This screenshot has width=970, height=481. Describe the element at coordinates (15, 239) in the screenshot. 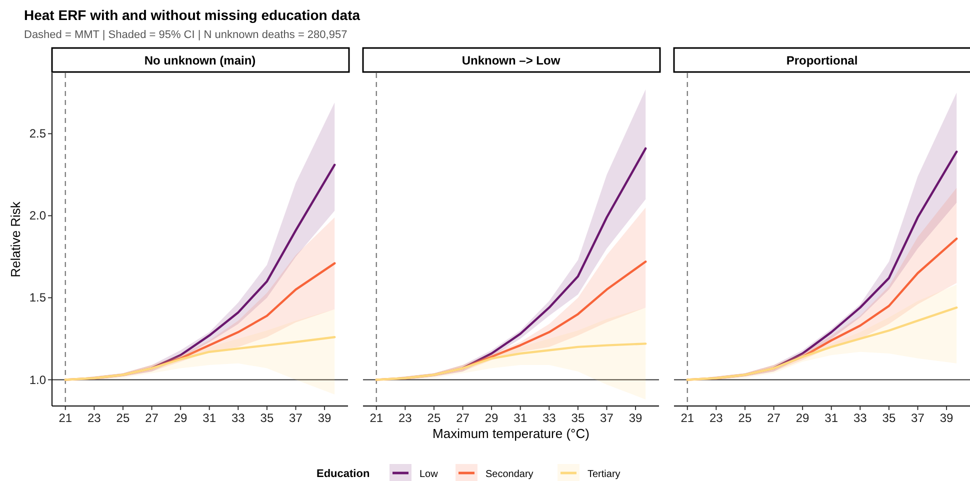

I see `y-axis-title: Relative Risk` at that location.